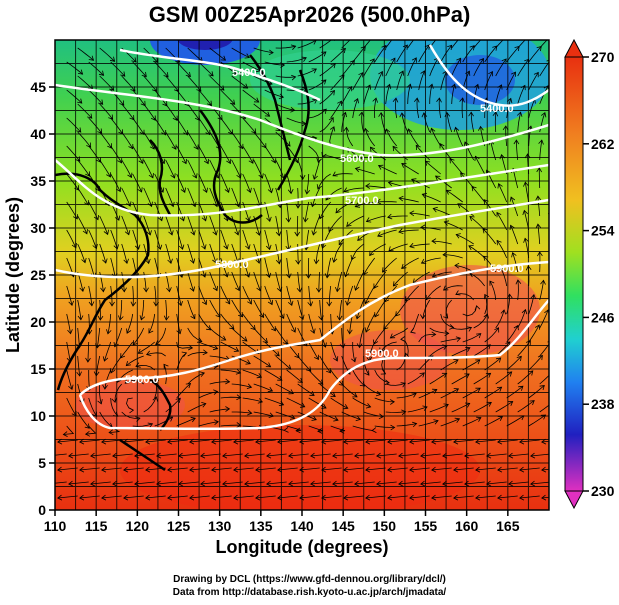 The image size is (619, 605). I want to click on x-tick-label: 120, so click(138, 526).